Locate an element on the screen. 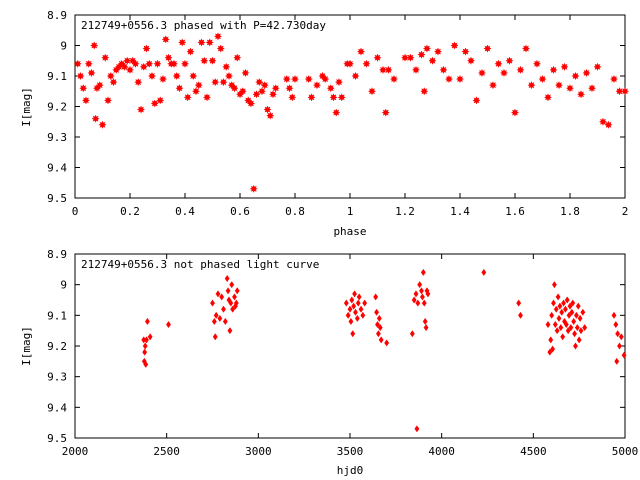  x-tick-label: 1.6 is located at coordinates (515, 211).